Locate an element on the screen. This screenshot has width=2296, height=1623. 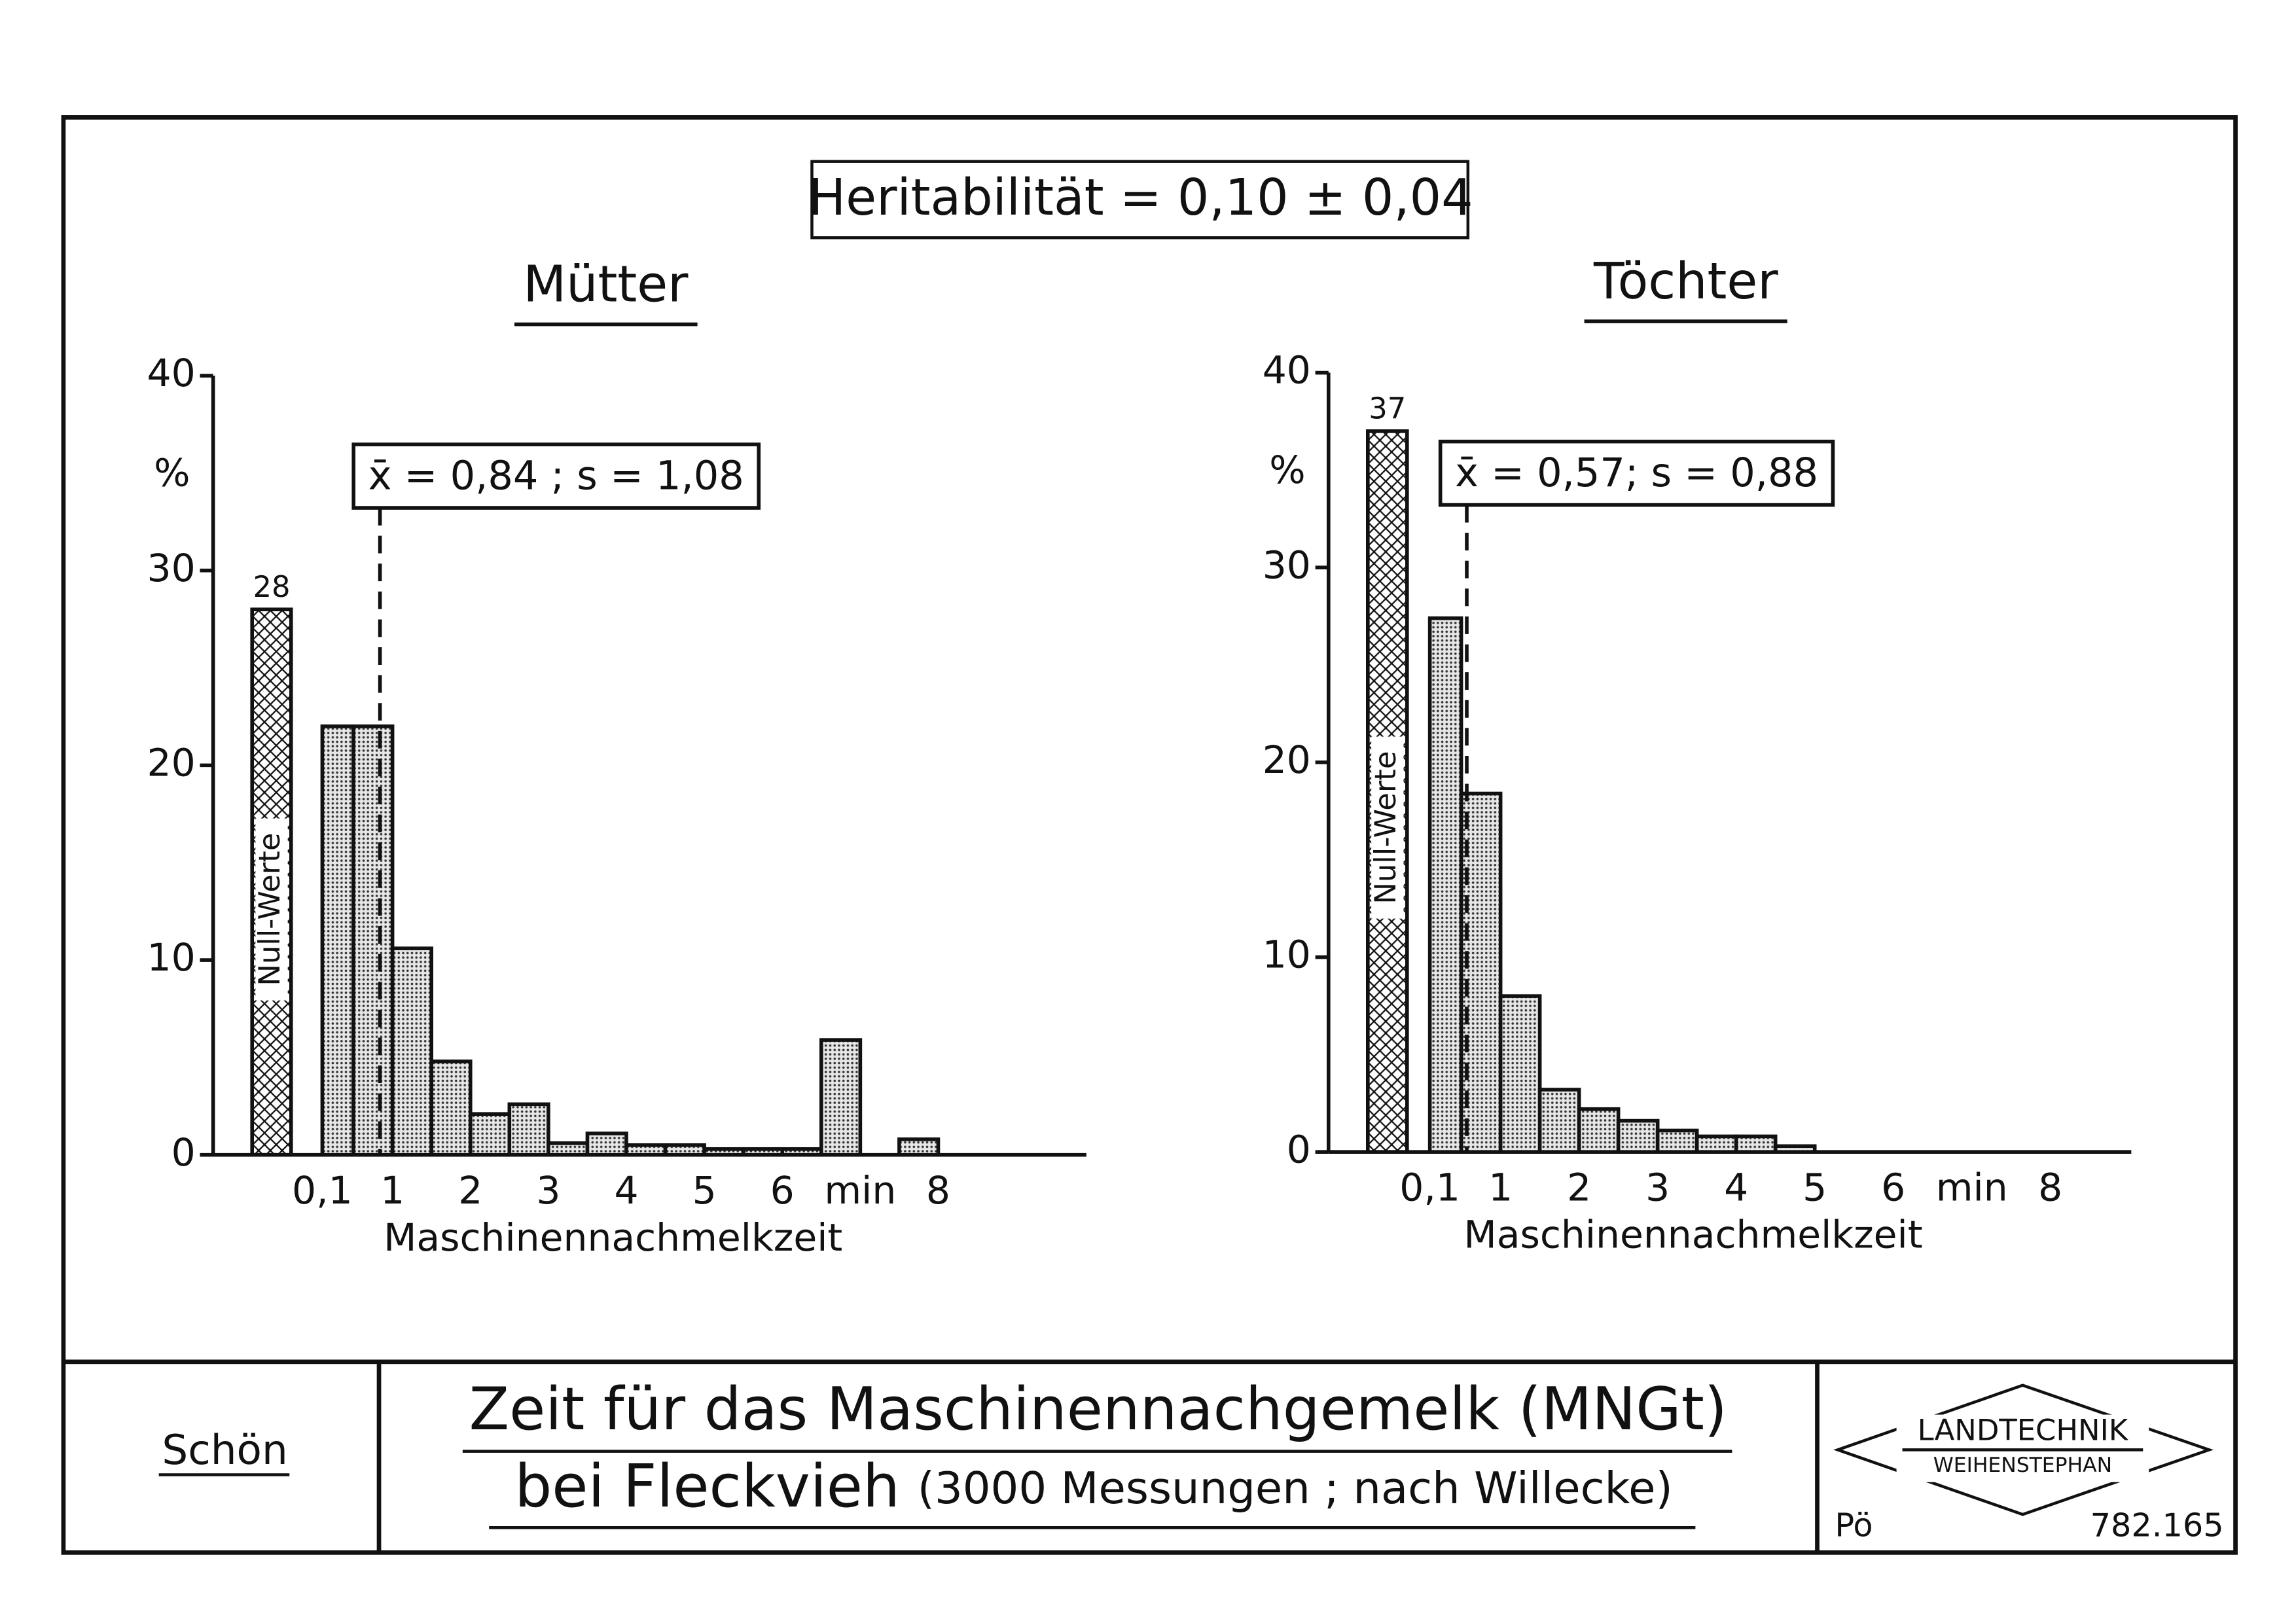
footer-title: Zeit für das Maschinennachgemelk (MNGt) is located at coordinates (1098, 1410).